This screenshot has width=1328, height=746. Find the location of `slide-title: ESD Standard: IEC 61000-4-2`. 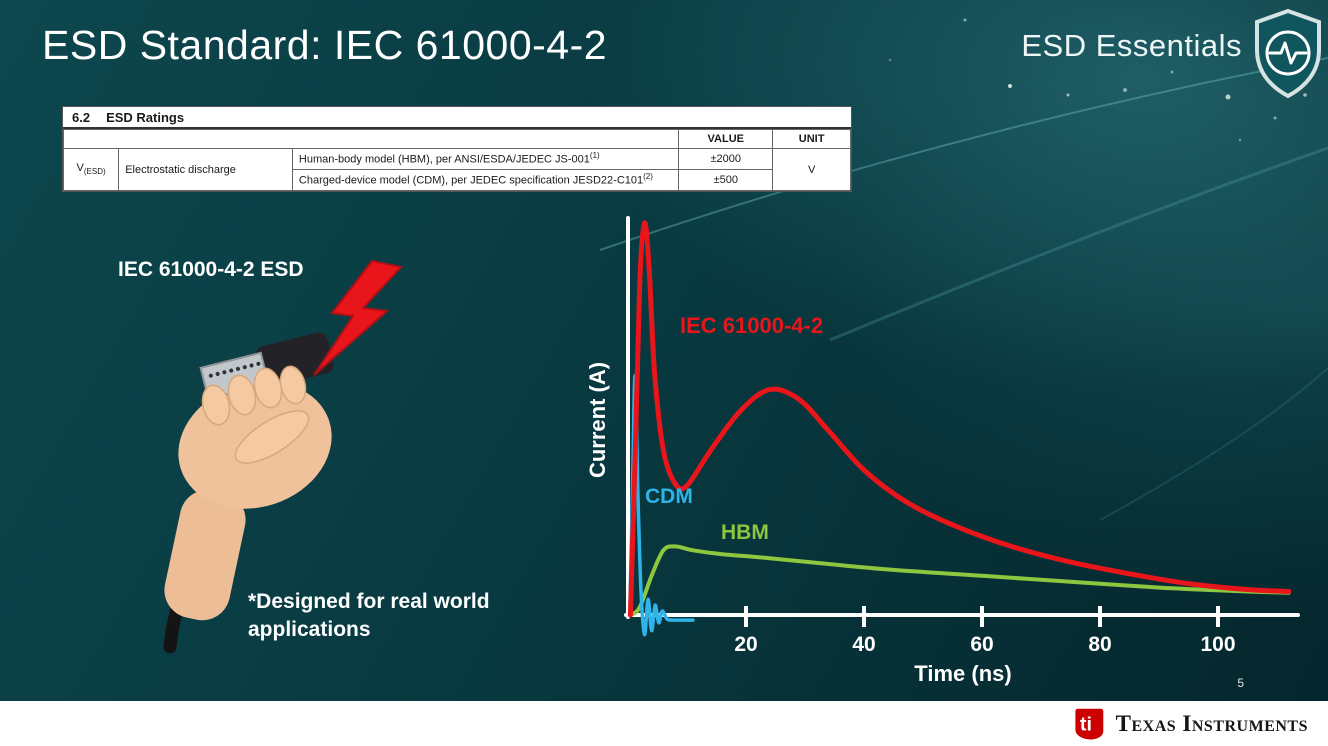

slide-title: ESD Standard: IEC 61000-4-2 is located at coordinates (325, 45).